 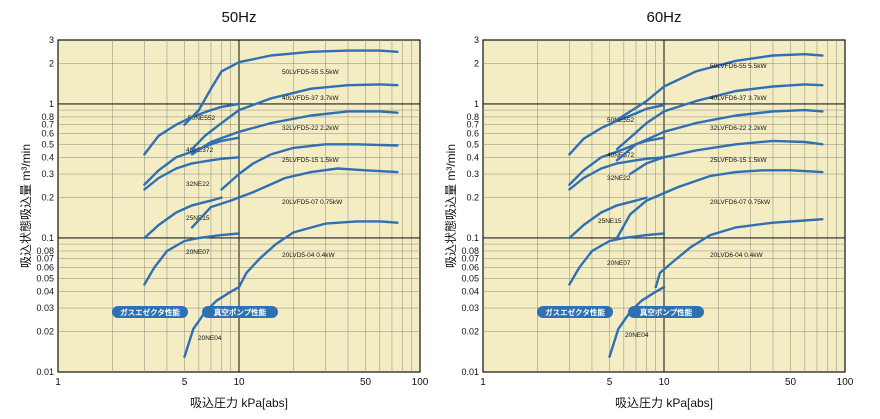 I want to click on series-label: 50LVFD6-55 5.5kW, so click(x=738, y=66).